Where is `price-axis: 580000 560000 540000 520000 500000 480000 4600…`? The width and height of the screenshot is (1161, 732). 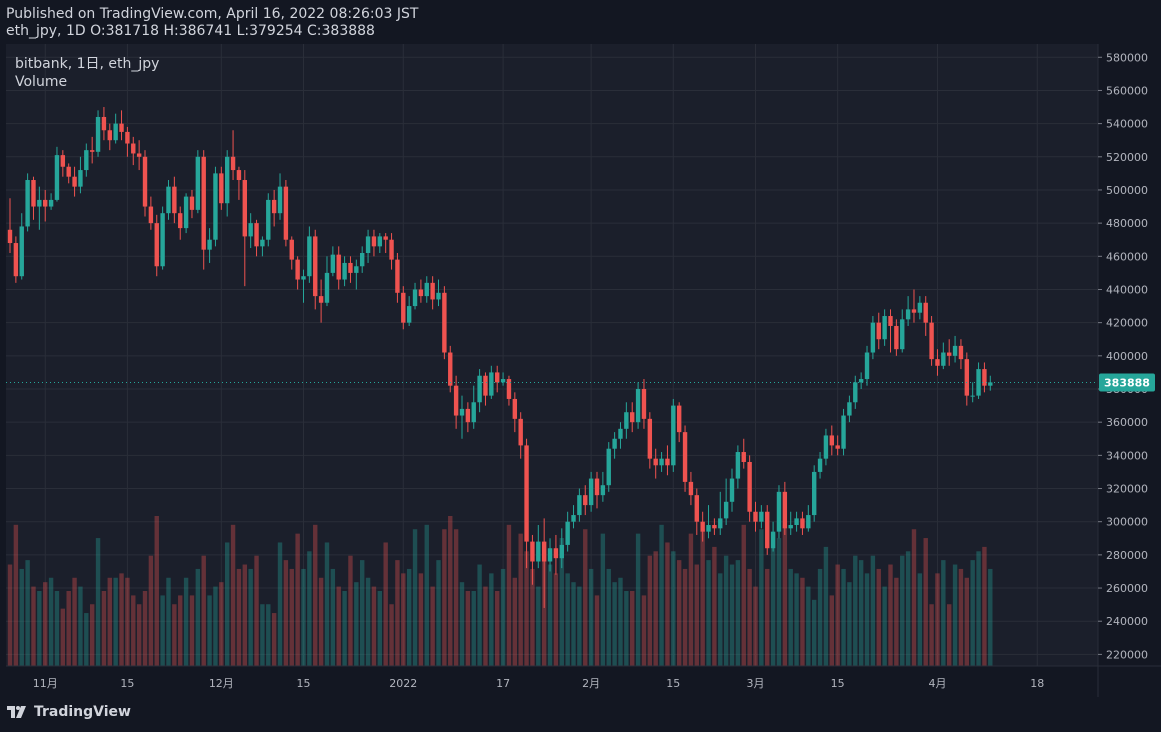
price-axis: 580000 560000 540000 520000 500000 480000 4600… is located at coordinates (1123, 356).